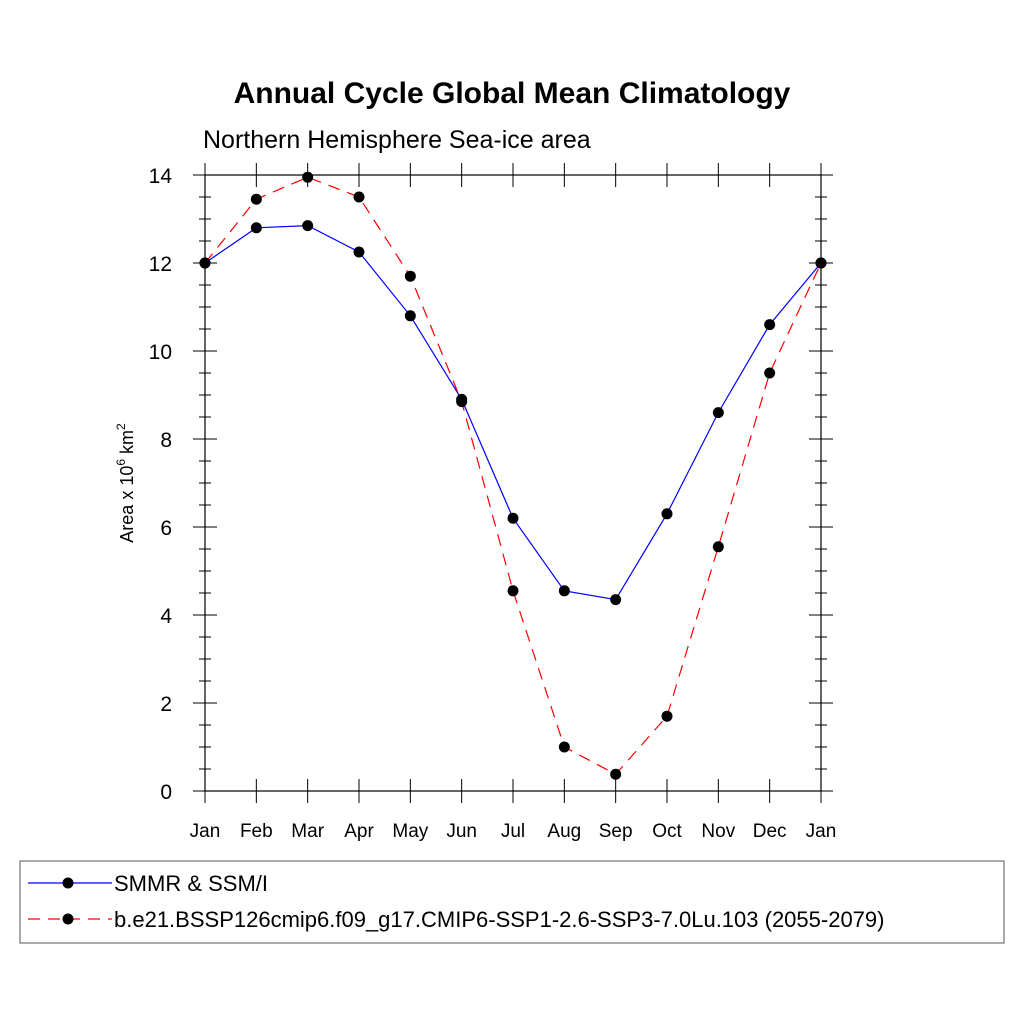  I want to click on x-tick-label: Feb, so click(256, 831).